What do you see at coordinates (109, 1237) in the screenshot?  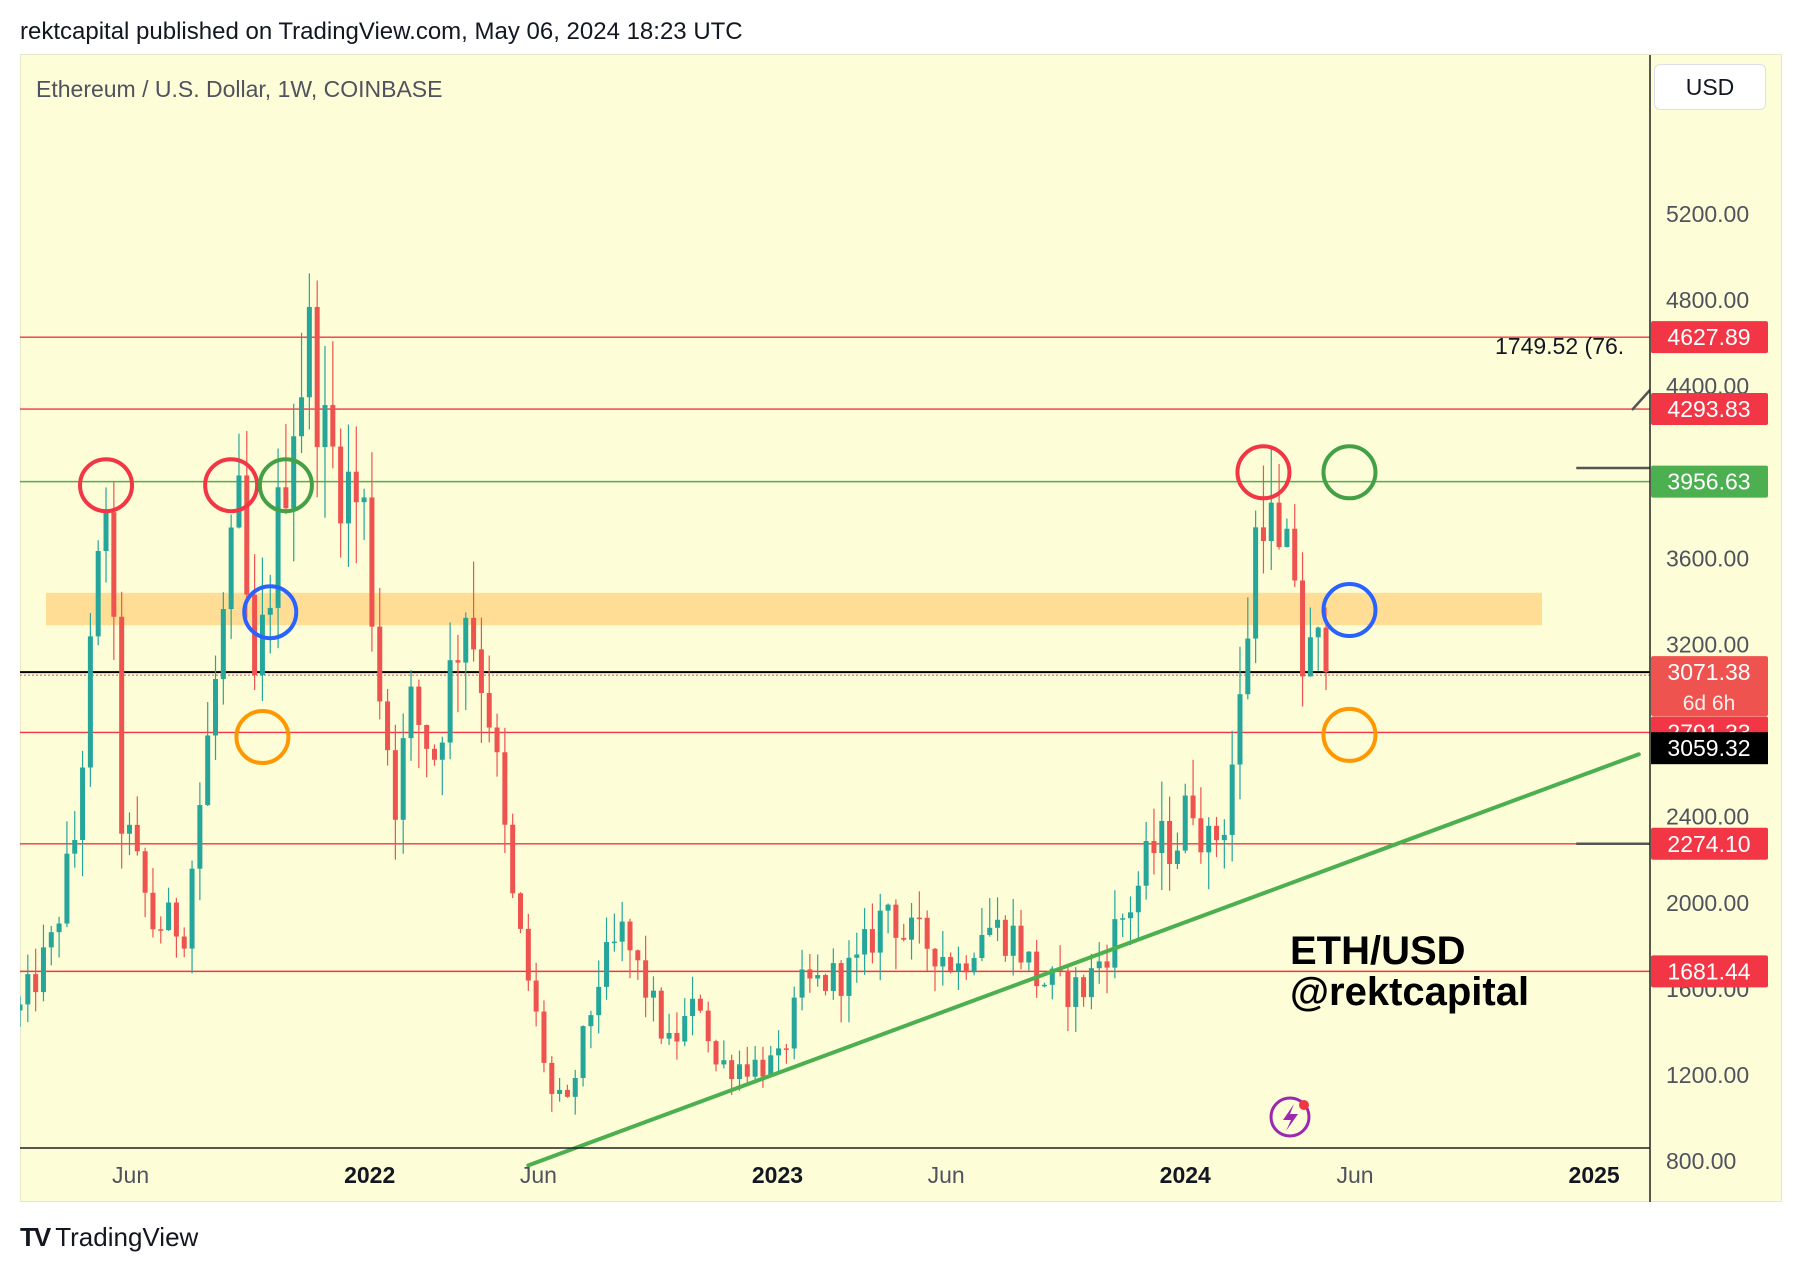 I see `footer-brand: TV TradingView` at bounding box center [109, 1237].